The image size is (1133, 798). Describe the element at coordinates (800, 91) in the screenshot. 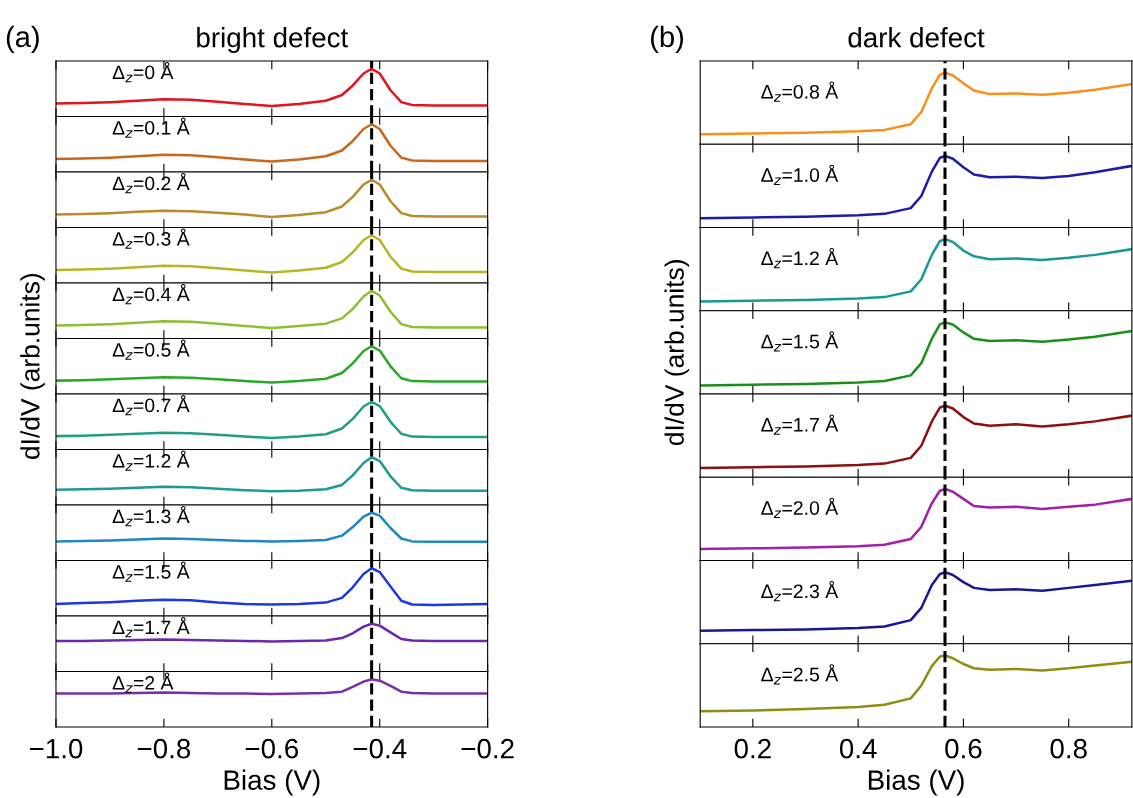

I see `annotation: Δ$_{z}$=0.8 Å` at that location.